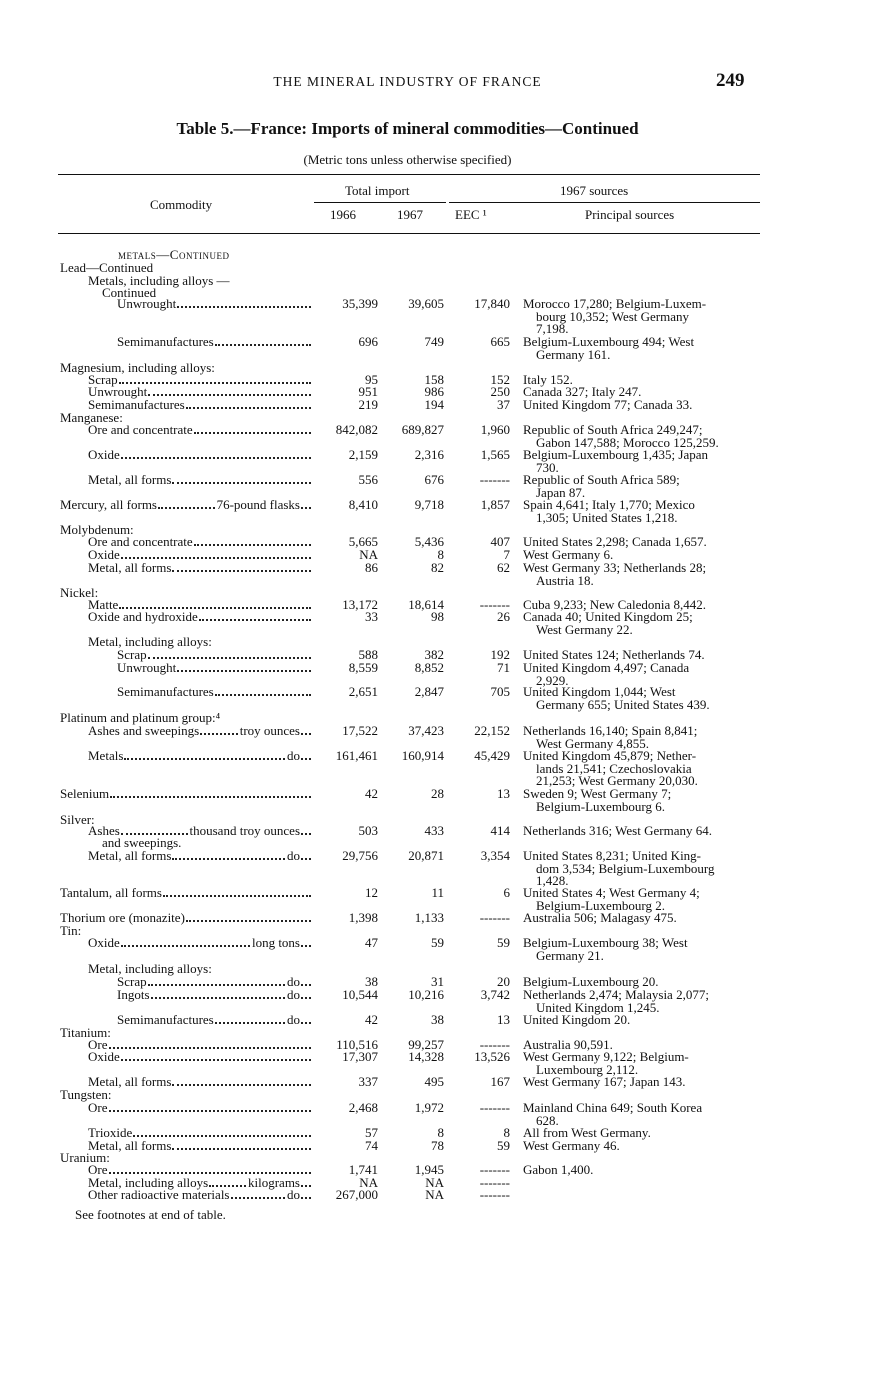 The image size is (870, 1380). I want to click on value-1967: NA, so click(434, 1182).